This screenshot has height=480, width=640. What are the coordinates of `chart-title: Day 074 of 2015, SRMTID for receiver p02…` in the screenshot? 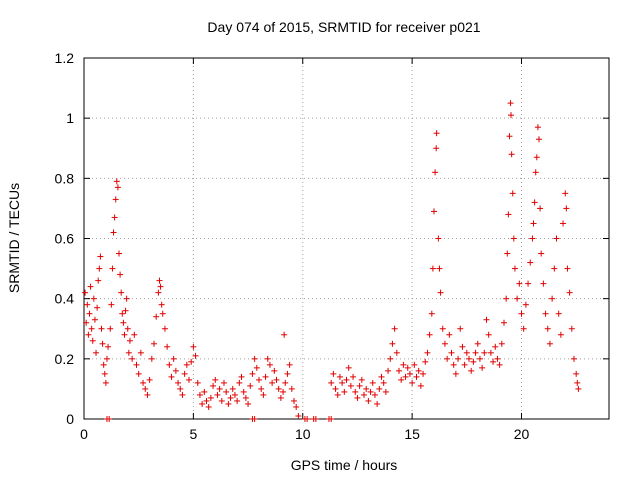 It's located at (343, 27).